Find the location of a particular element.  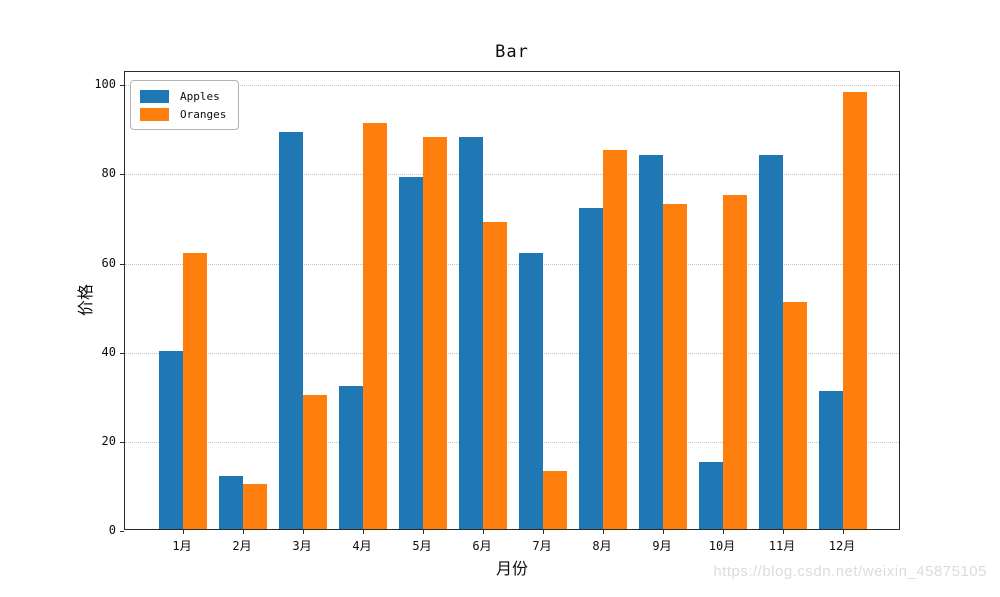

watermark: https://blog.csdn.net/weixin_45875105 is located at coordinates (850, 571).